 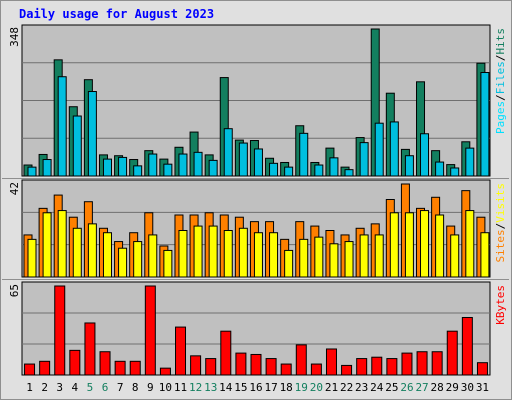 What do you see at coordinates (500, 117) in the screenshot?
I see `legend-pages: Pages` at bounding box center [500, 117].